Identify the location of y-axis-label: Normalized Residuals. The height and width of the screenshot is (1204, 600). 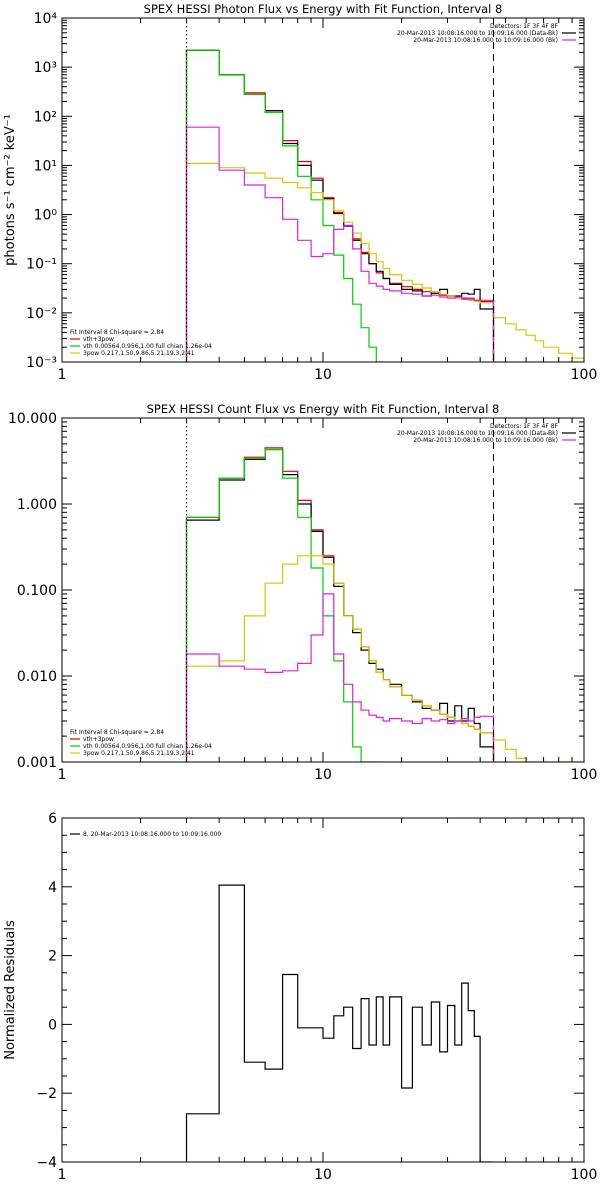
(10, 990).